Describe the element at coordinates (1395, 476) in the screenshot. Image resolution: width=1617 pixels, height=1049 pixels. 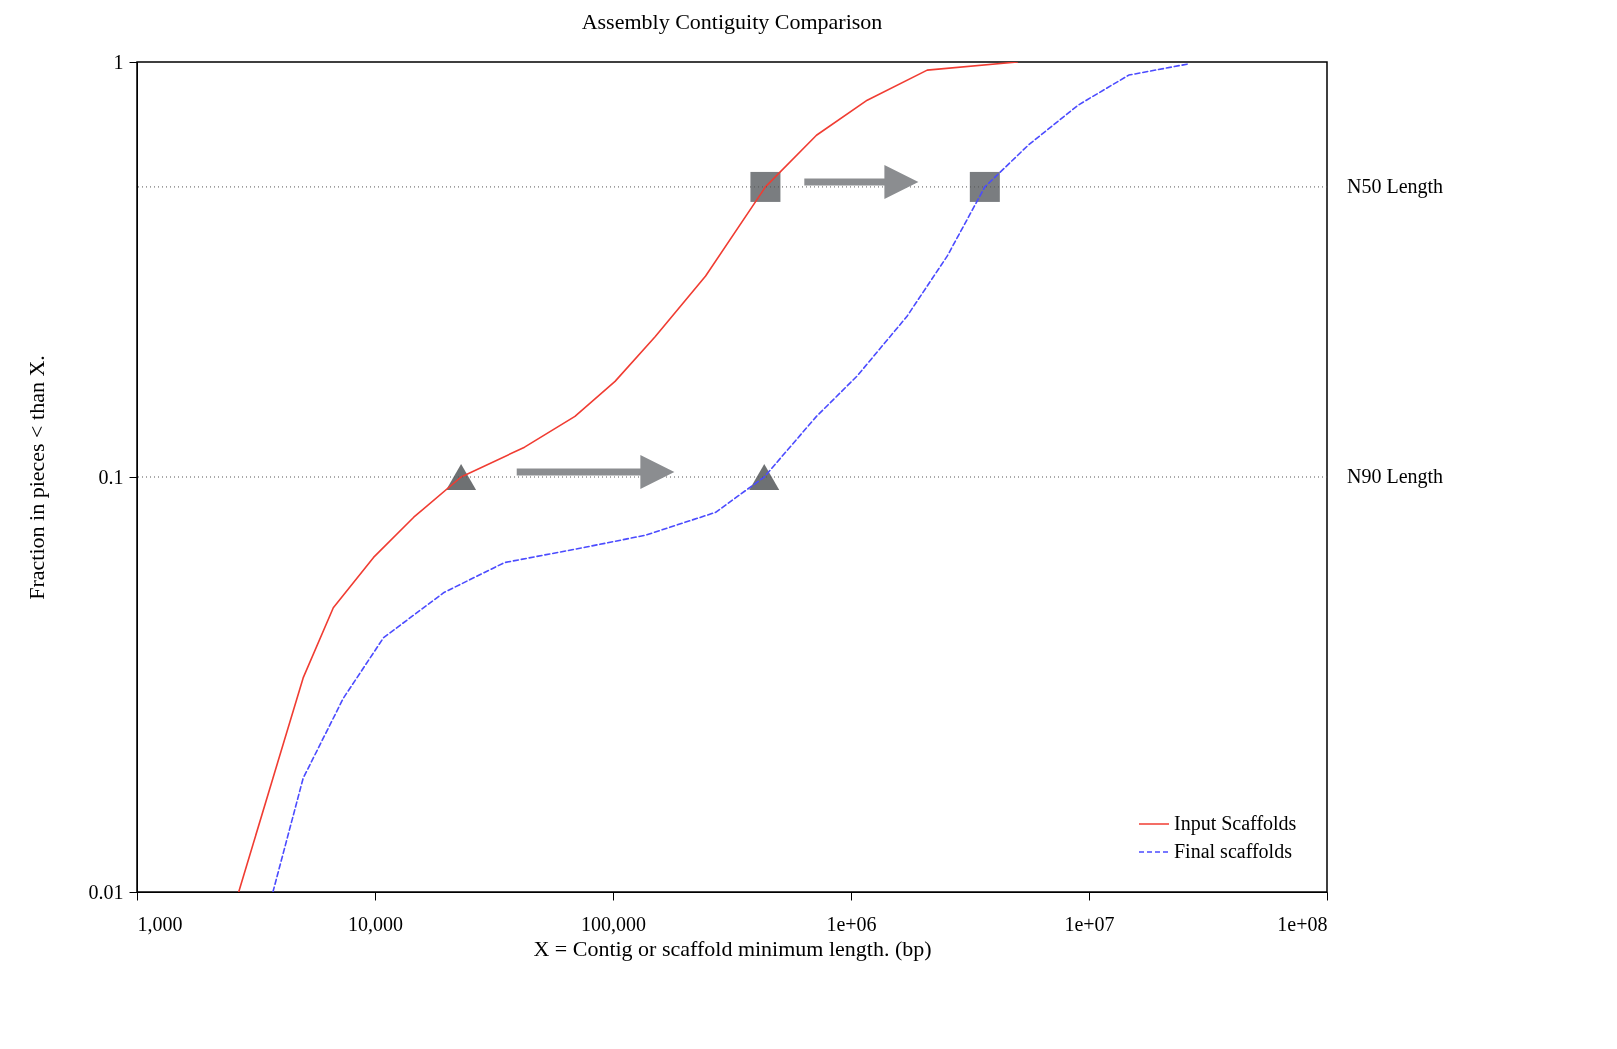
I see `ref-line-label: N90 Length` at that location.